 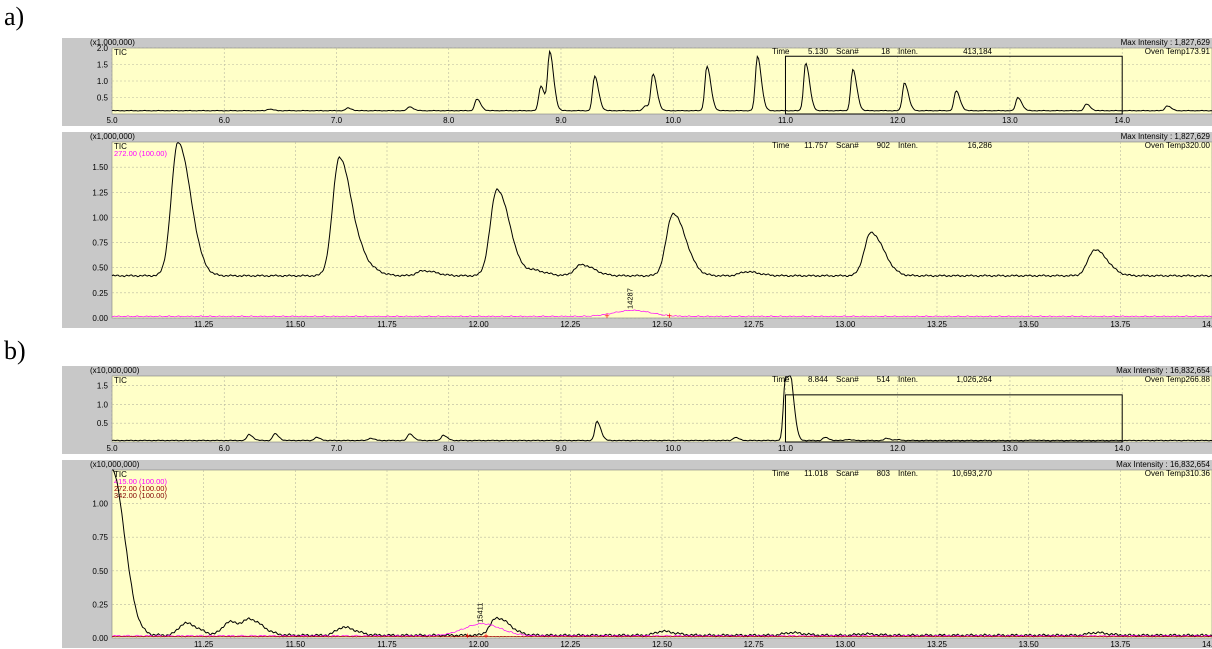 I want to click on peak-annotation: 14287, so click(x=630, y=298).